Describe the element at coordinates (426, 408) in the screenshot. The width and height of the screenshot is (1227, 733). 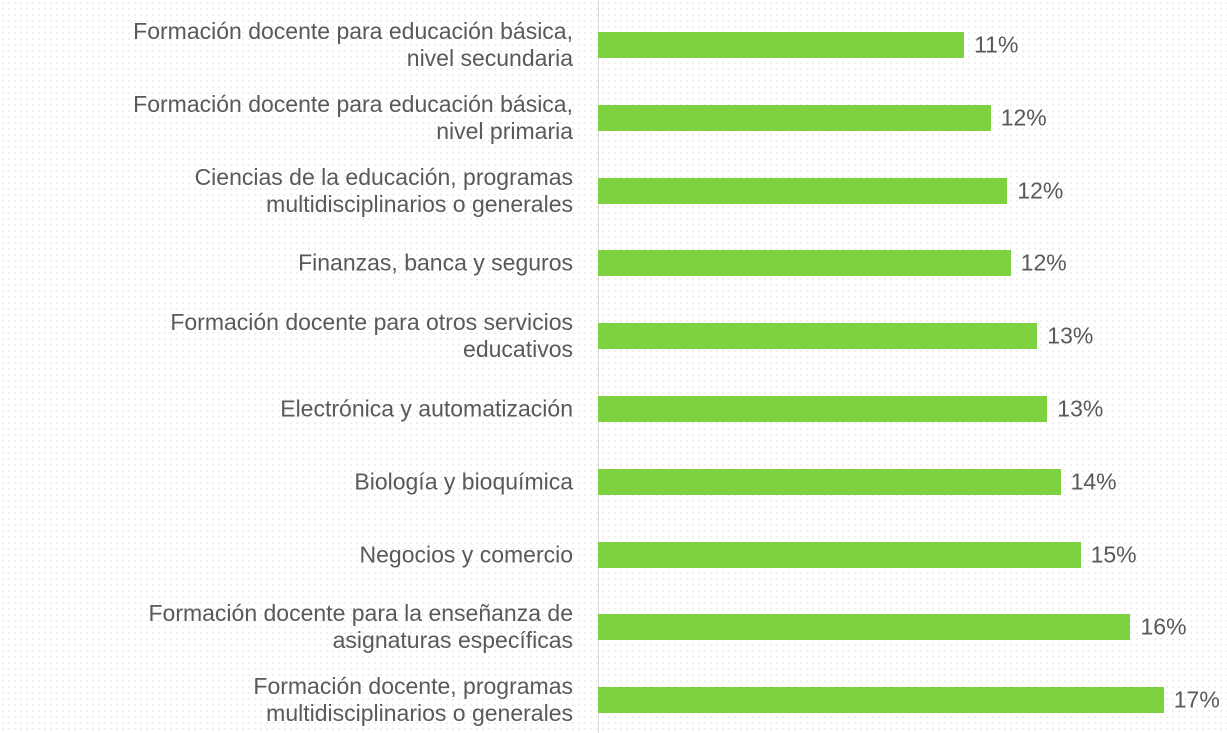
I see `category-label: Electrónica y automatización` at that location.